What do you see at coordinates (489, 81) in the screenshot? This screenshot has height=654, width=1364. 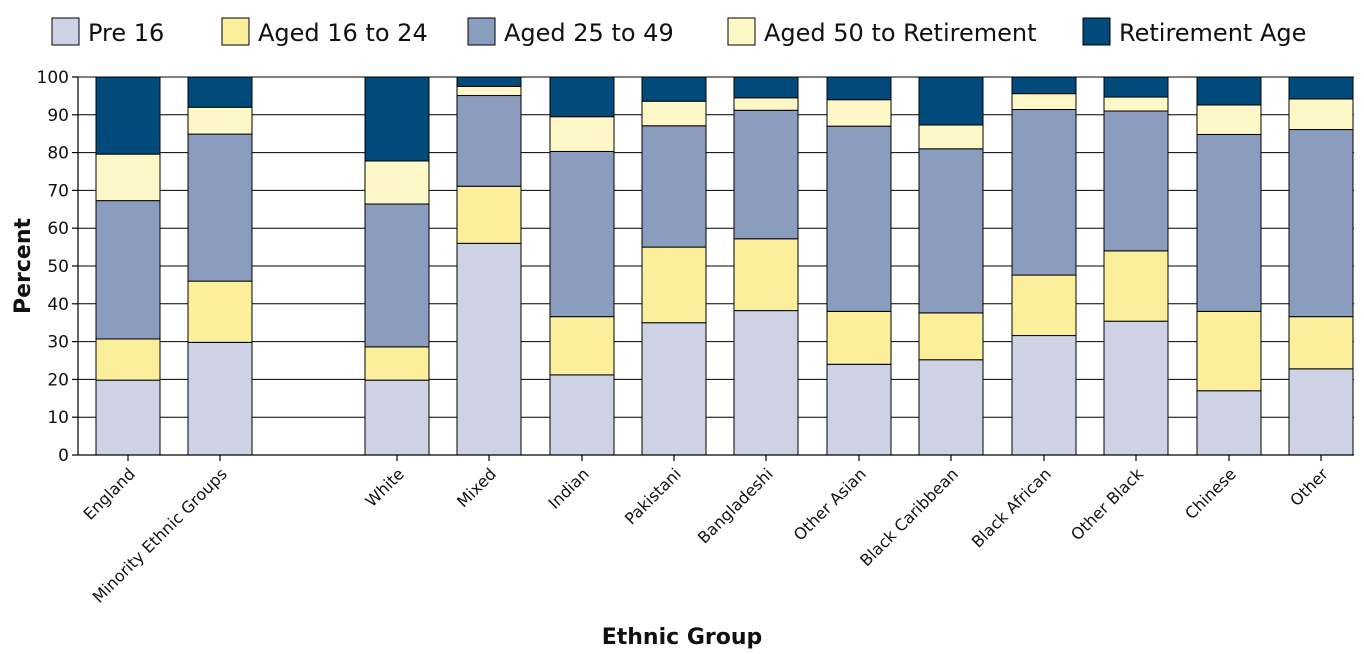 I see `bar-mixed-retirement-age` at bounding box center [489, 81].